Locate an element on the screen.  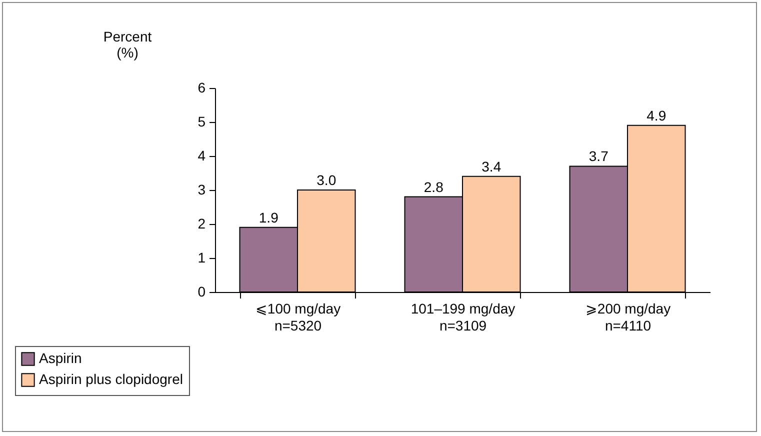
data-label: 3.4 is located at coordinates (492, 166).